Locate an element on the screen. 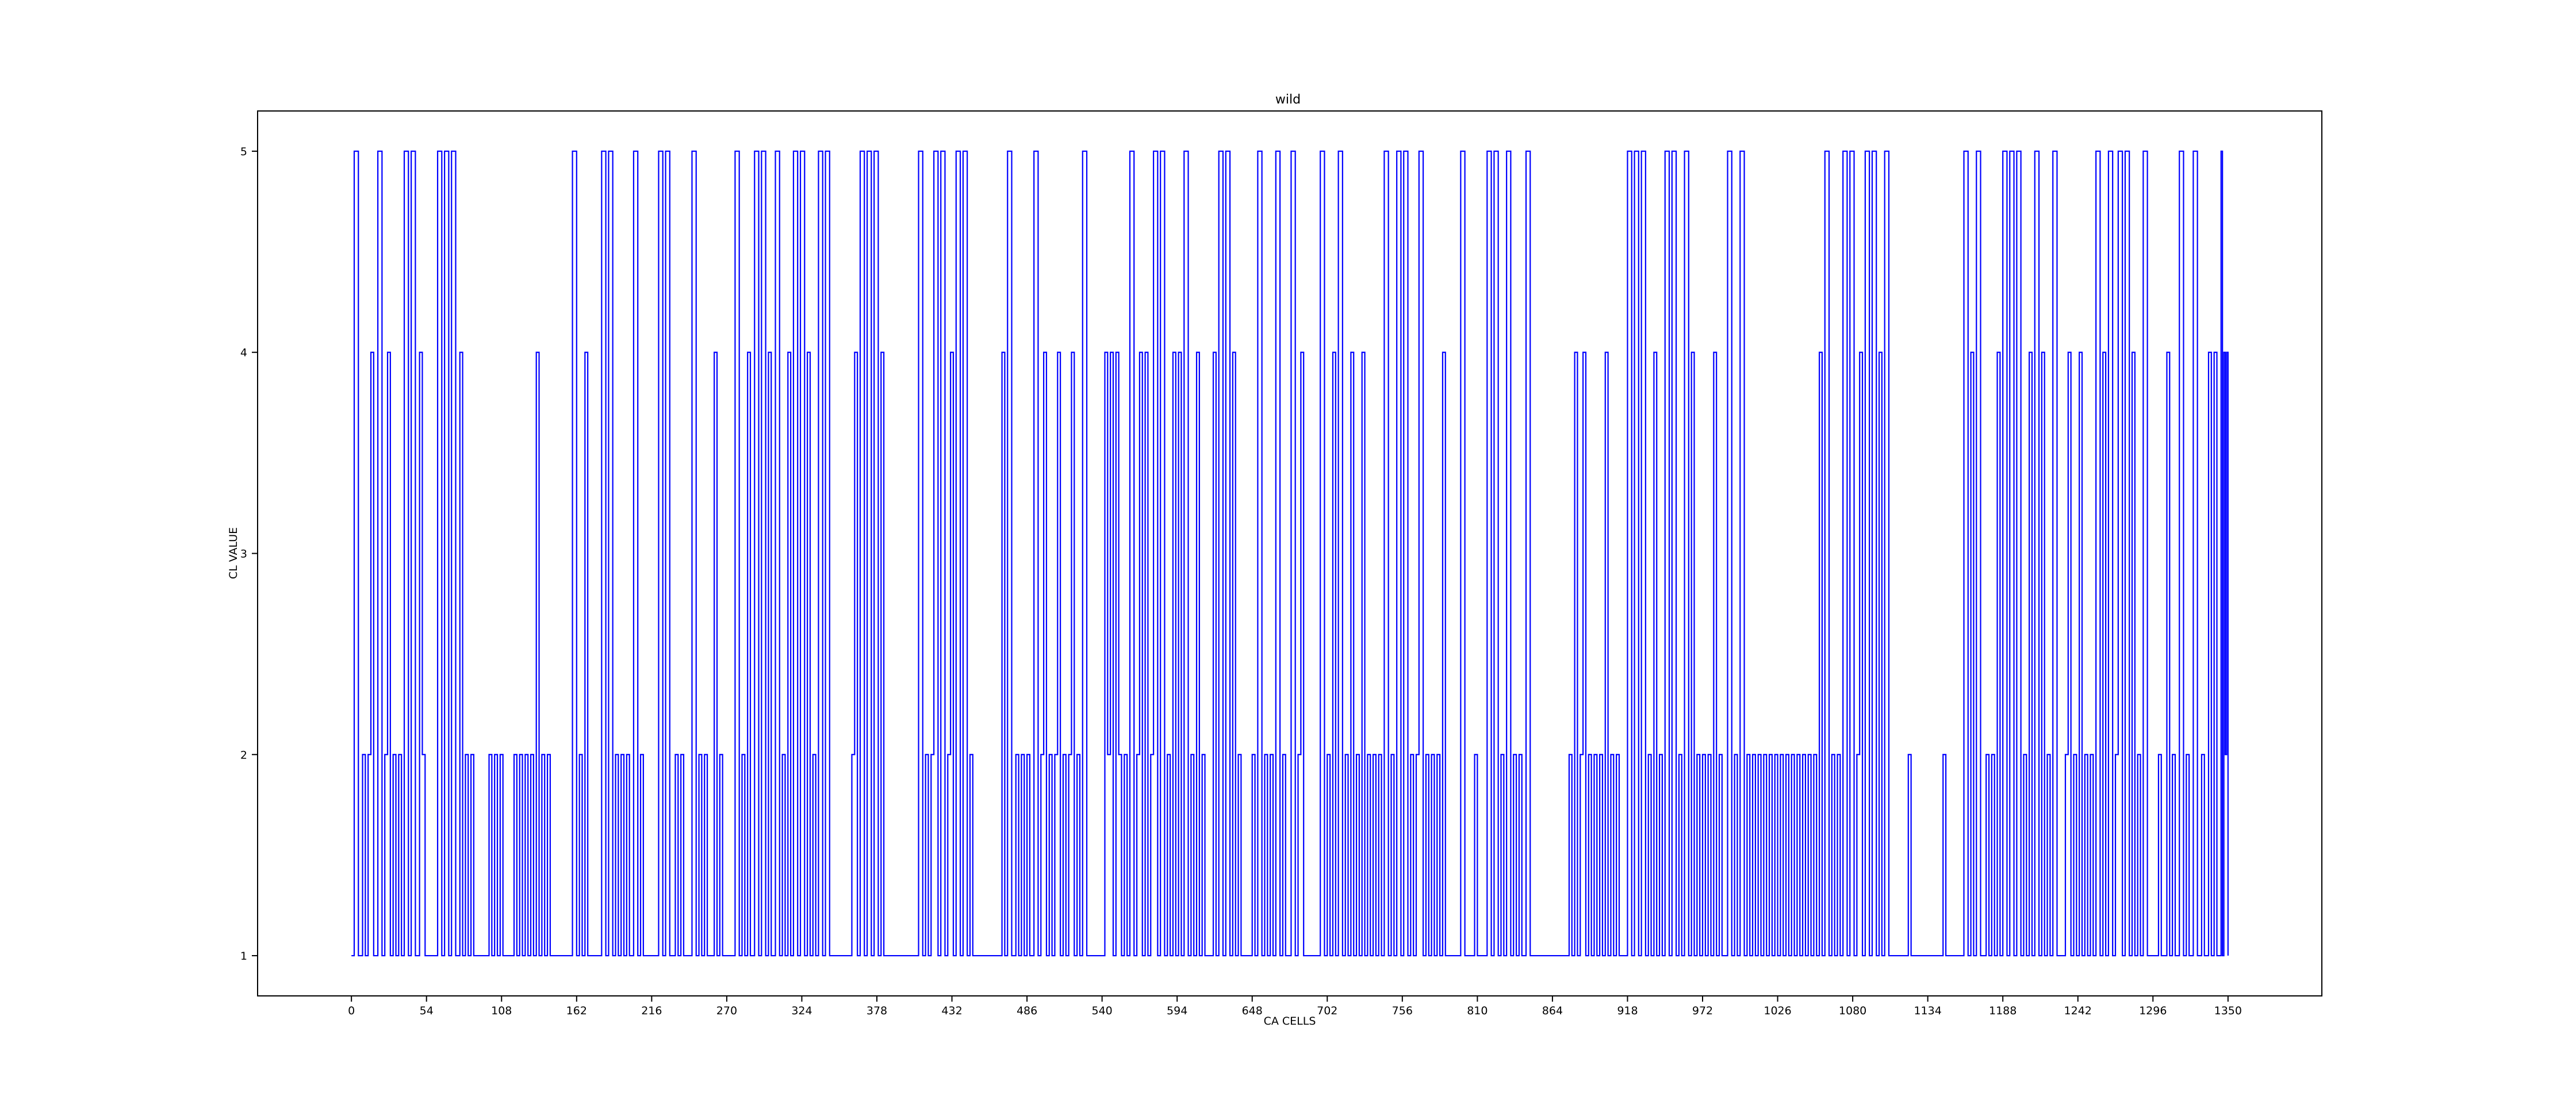 The width and height of the screenshot is (2576, 1104). x-tick-label: 108 is located at coordinates (501, 1011).